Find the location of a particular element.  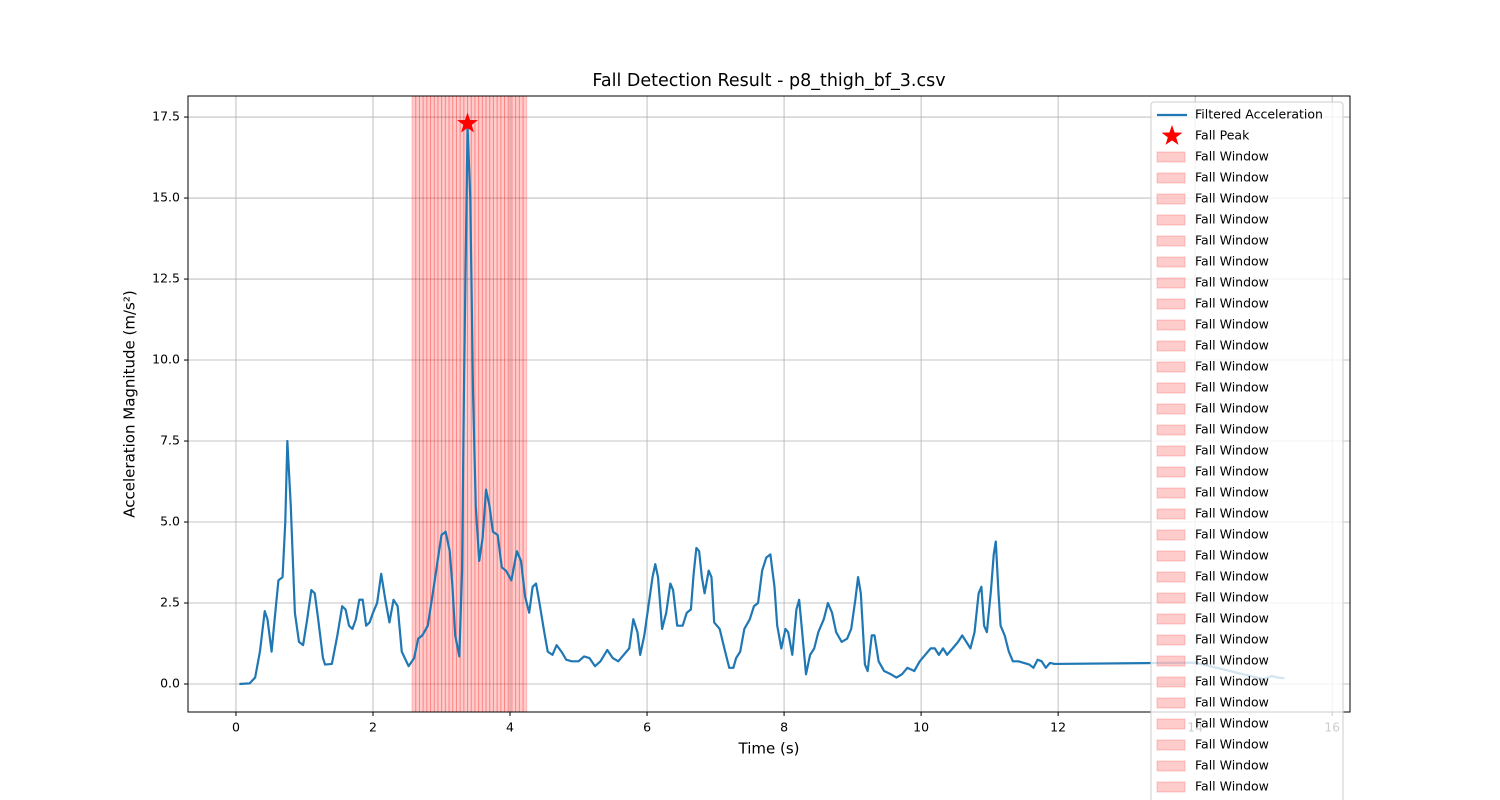

y-tick-label: 17.5 is located at coordinates (166, 116).